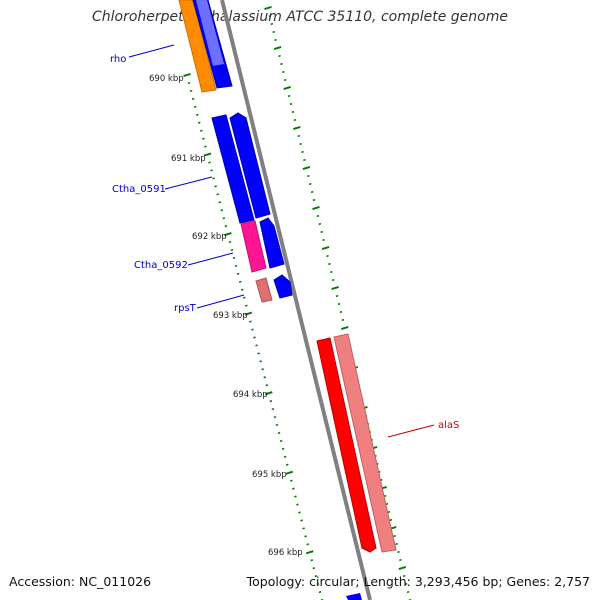 Image resolution: width=600 pixels, height=600 pixels. Describe the element at coordinates (166, 79) in the screenshot. I see `ruler-label: 690 kbp` at that location.